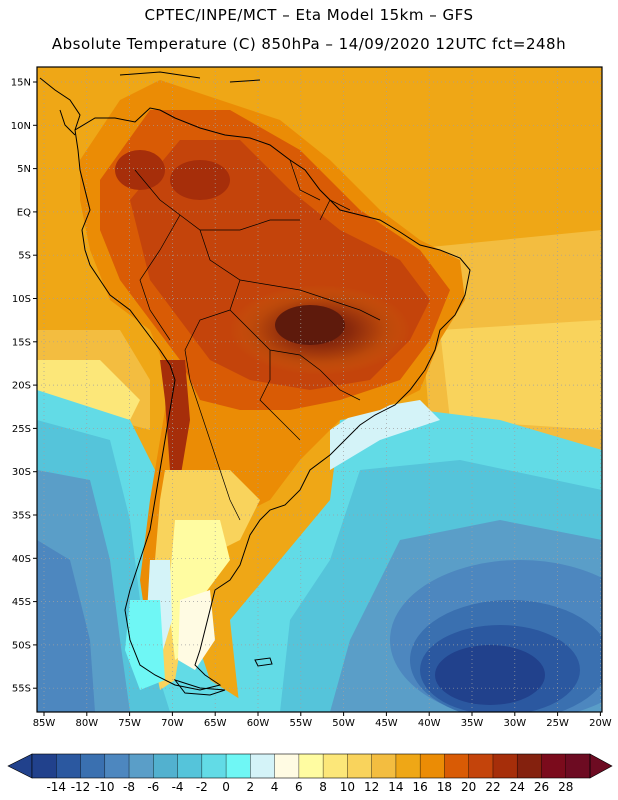 Image resolution: width=618 pixels, height=800 pixels. I want to click on lat-tick-label: 25S, so click(21, 429).